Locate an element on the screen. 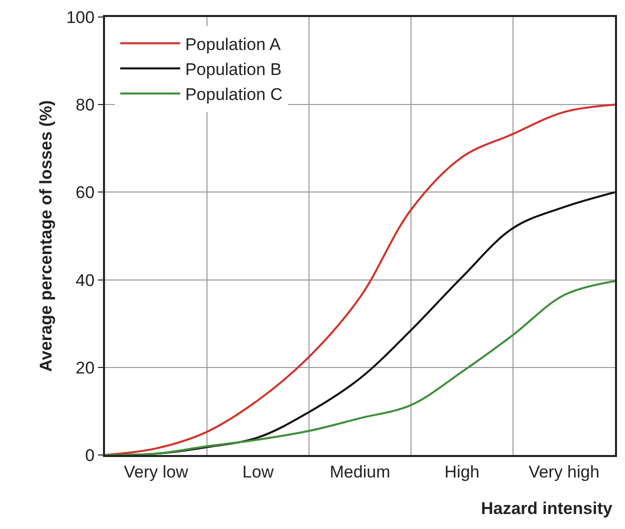 This screenshot has width=625, height=529. y-tick-label: 0 is located at coordinates (90, 455).